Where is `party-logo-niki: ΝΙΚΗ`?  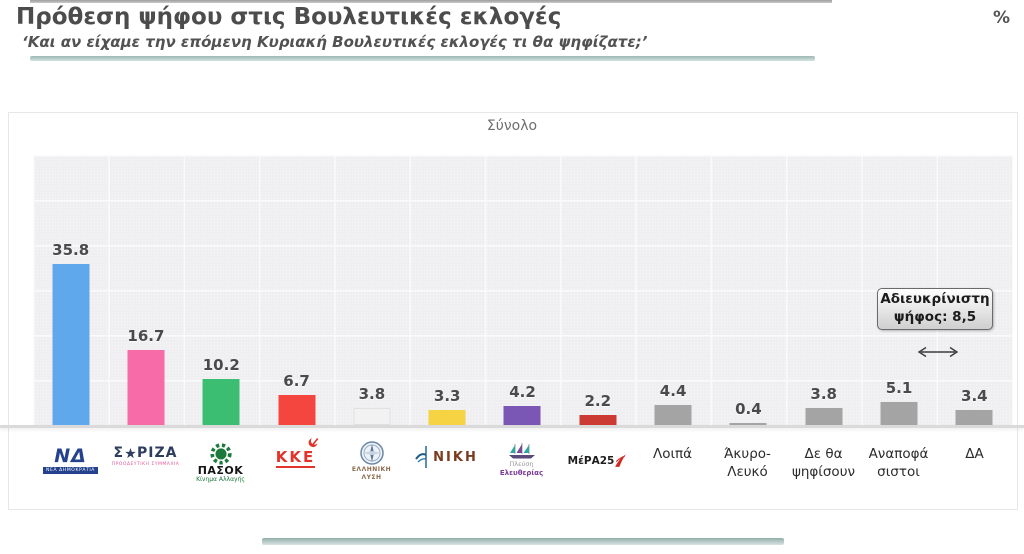 party-logo-niki: ΝΙΚΗ is located at coordinates (446, 470).